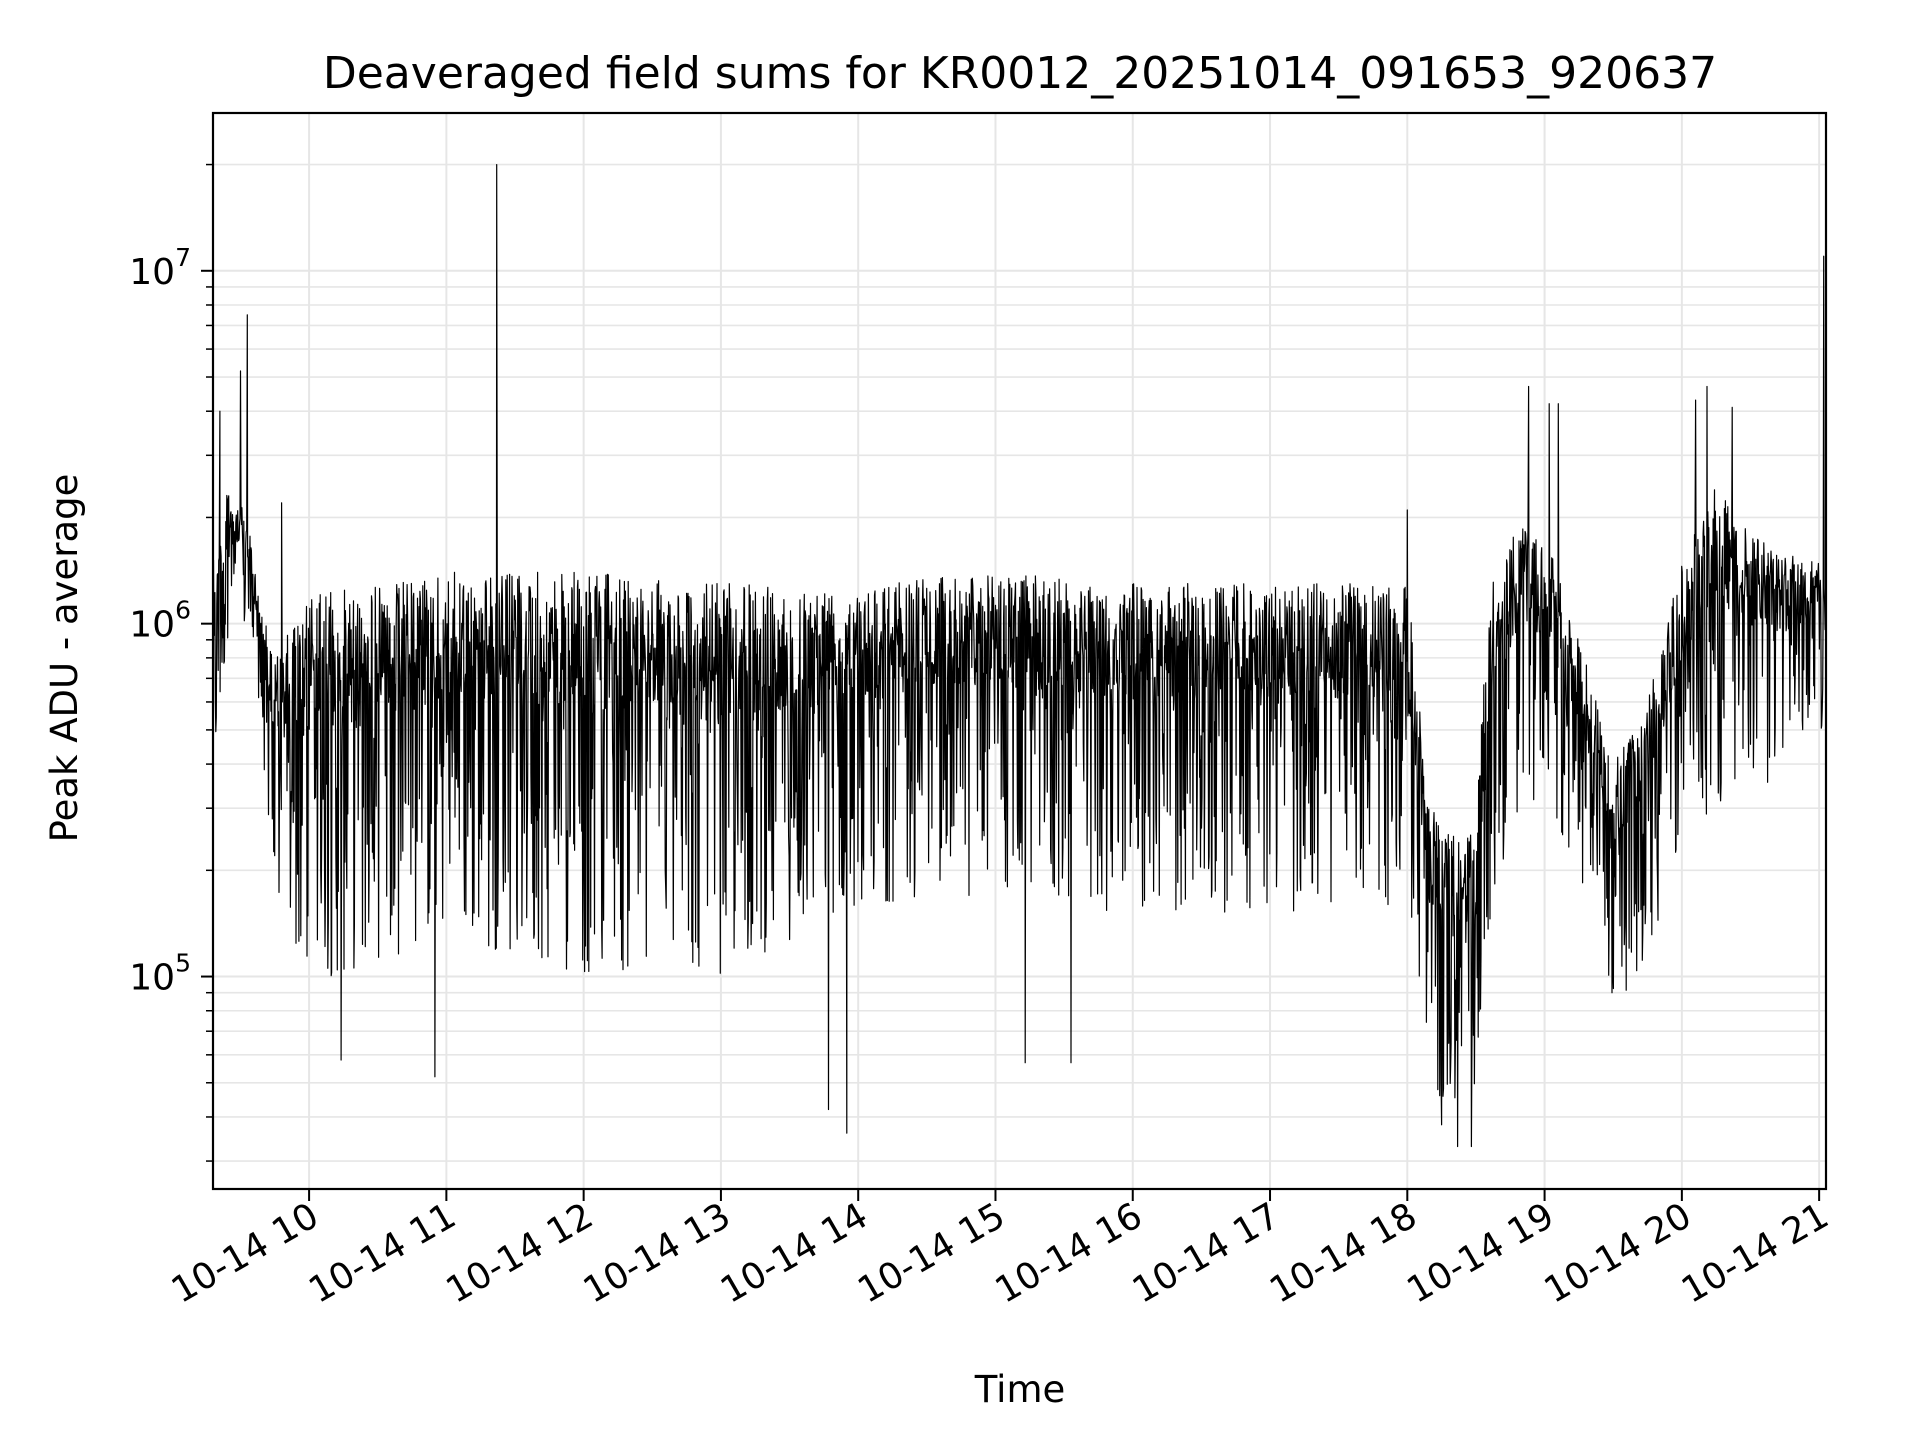  Describe the element at coordinates (1343, 1253) in the screenshot. I see `x-tick-label: 10-14 18` at that location.